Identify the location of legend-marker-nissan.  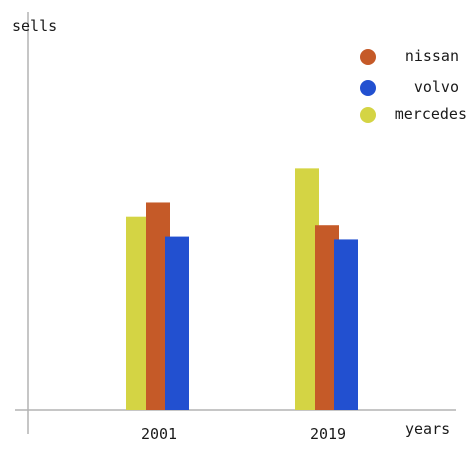
(368, 57).